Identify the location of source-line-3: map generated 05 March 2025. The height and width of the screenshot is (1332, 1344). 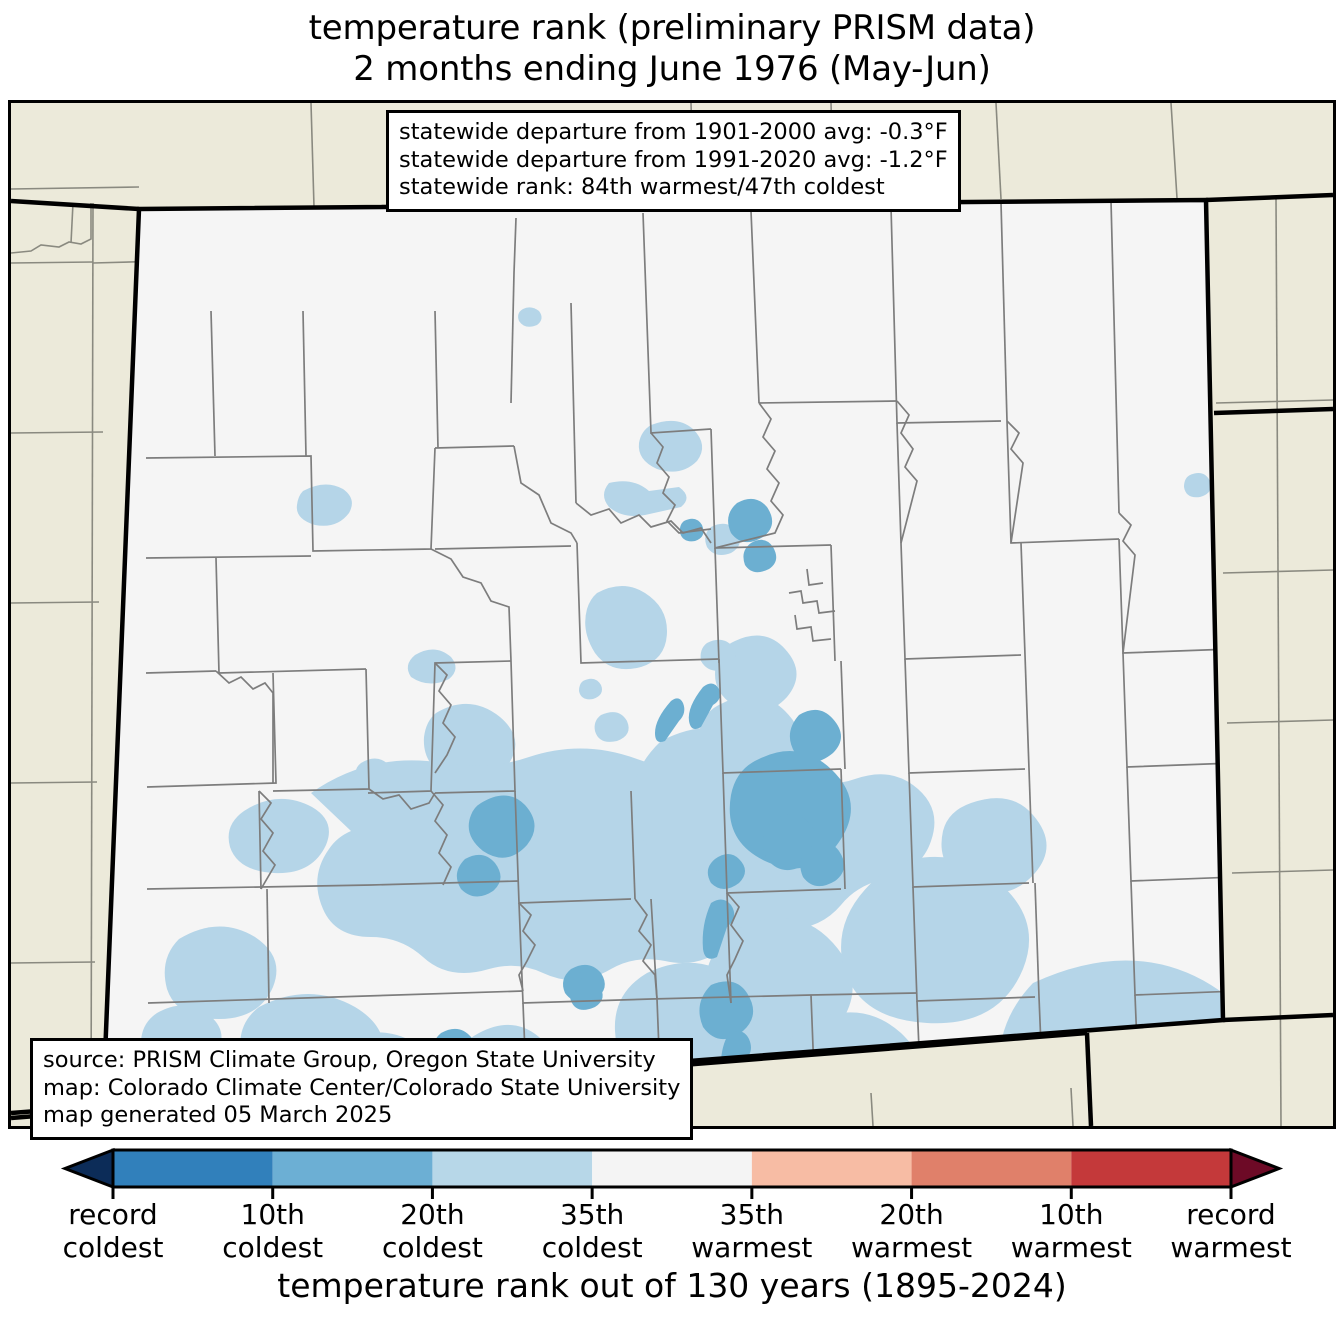
(218, 1115).